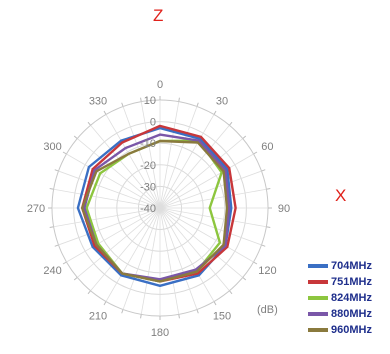  Describe the element at coordinates (351, 282) in the screenshot. I see `legend-label: 751MHz` at that location.